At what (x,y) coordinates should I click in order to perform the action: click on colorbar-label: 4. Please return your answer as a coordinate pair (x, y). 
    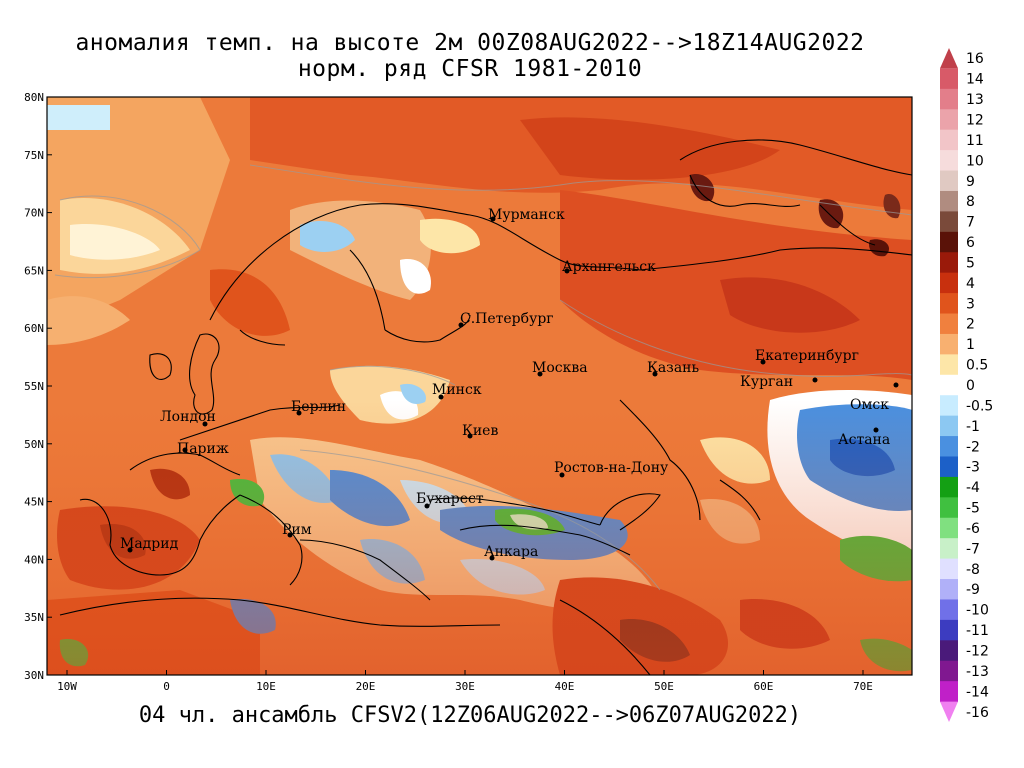
    Looking at the image, I should click on (970, 284).